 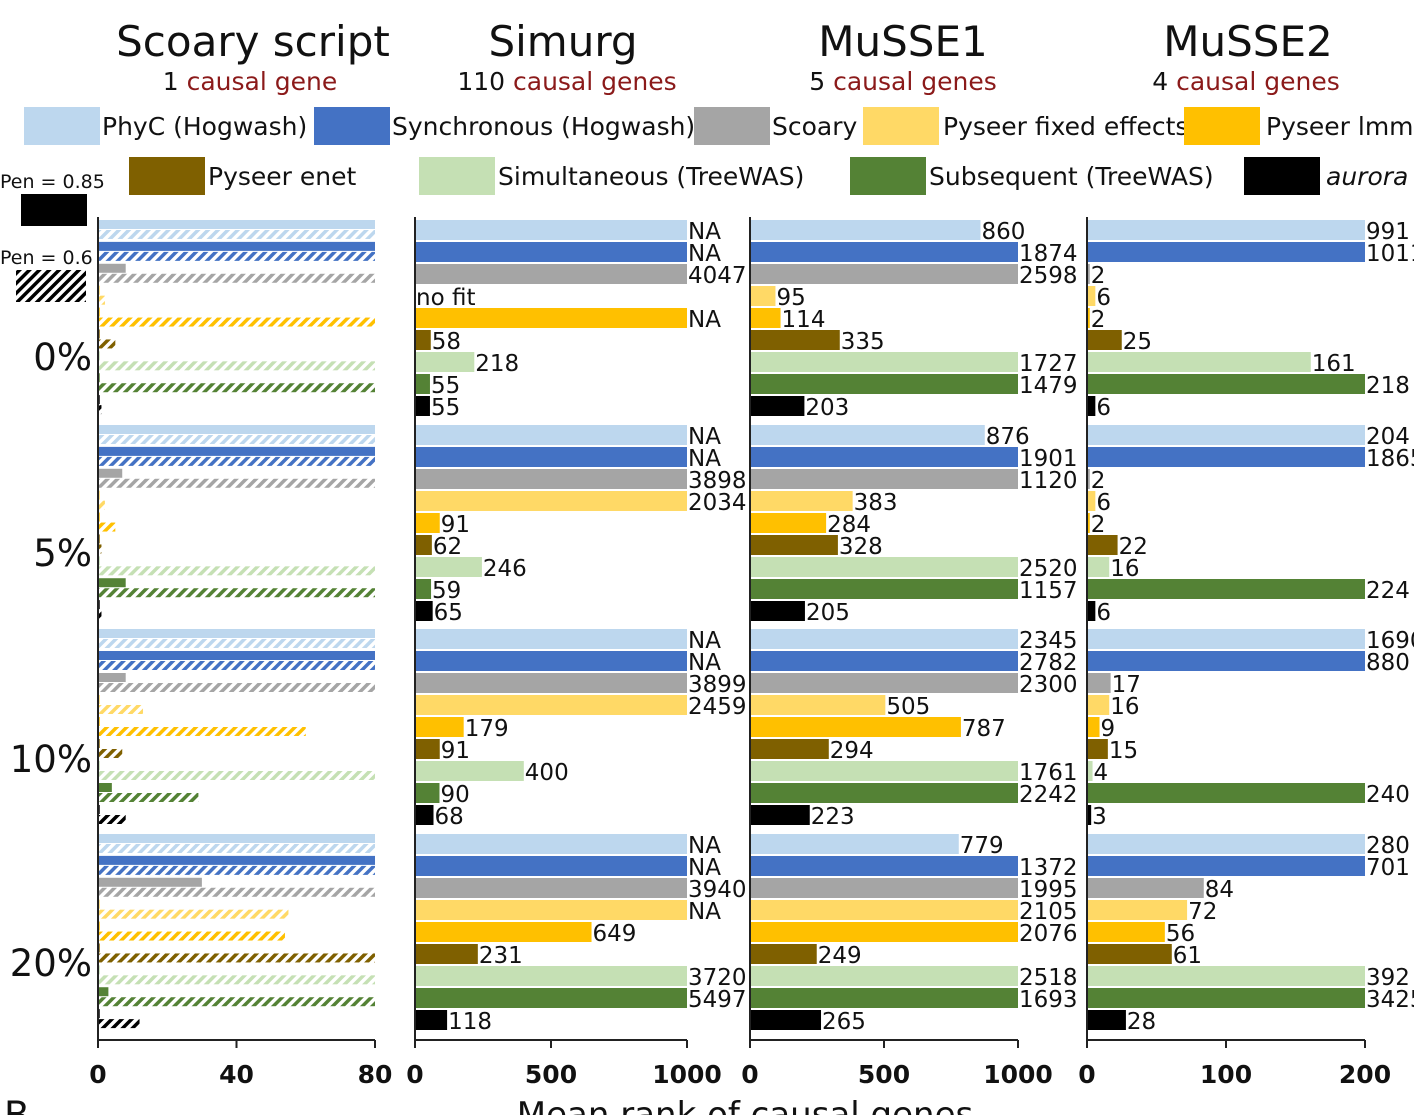 What do you see at coordinates (1048, 591) in the screenshot?
I see `bar-label-p2-subsequent: 1157` at bounding box center [1048, 591].